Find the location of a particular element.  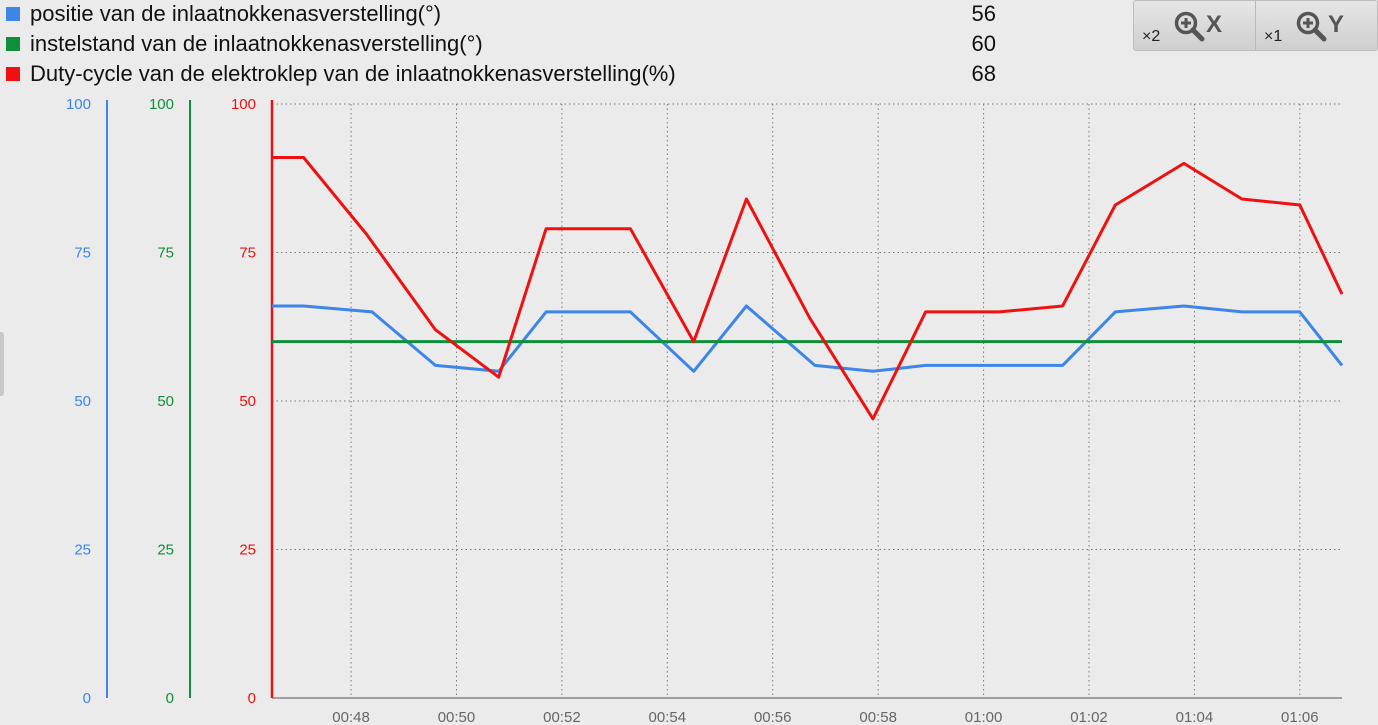

x-tick-label: 00:50 is located at coordinates (457, 717).